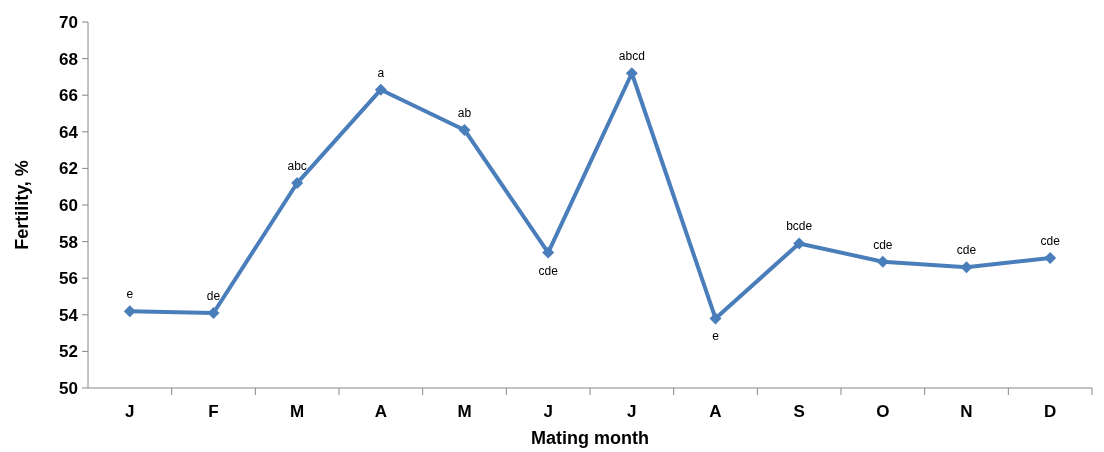  What do you see at coordinates (799, 226) in the screenshot?
I see `data-label: bcde` at bounding box center [799, 226].